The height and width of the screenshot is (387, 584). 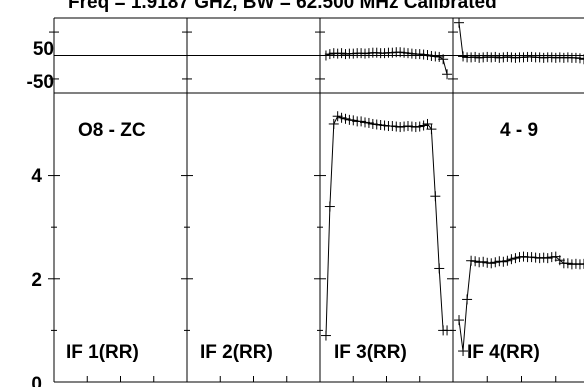 What do you see at coordinates (531, 257) in the screenshot?
I see `amp-point-if4-ch19` at bounding box center [531, 257].